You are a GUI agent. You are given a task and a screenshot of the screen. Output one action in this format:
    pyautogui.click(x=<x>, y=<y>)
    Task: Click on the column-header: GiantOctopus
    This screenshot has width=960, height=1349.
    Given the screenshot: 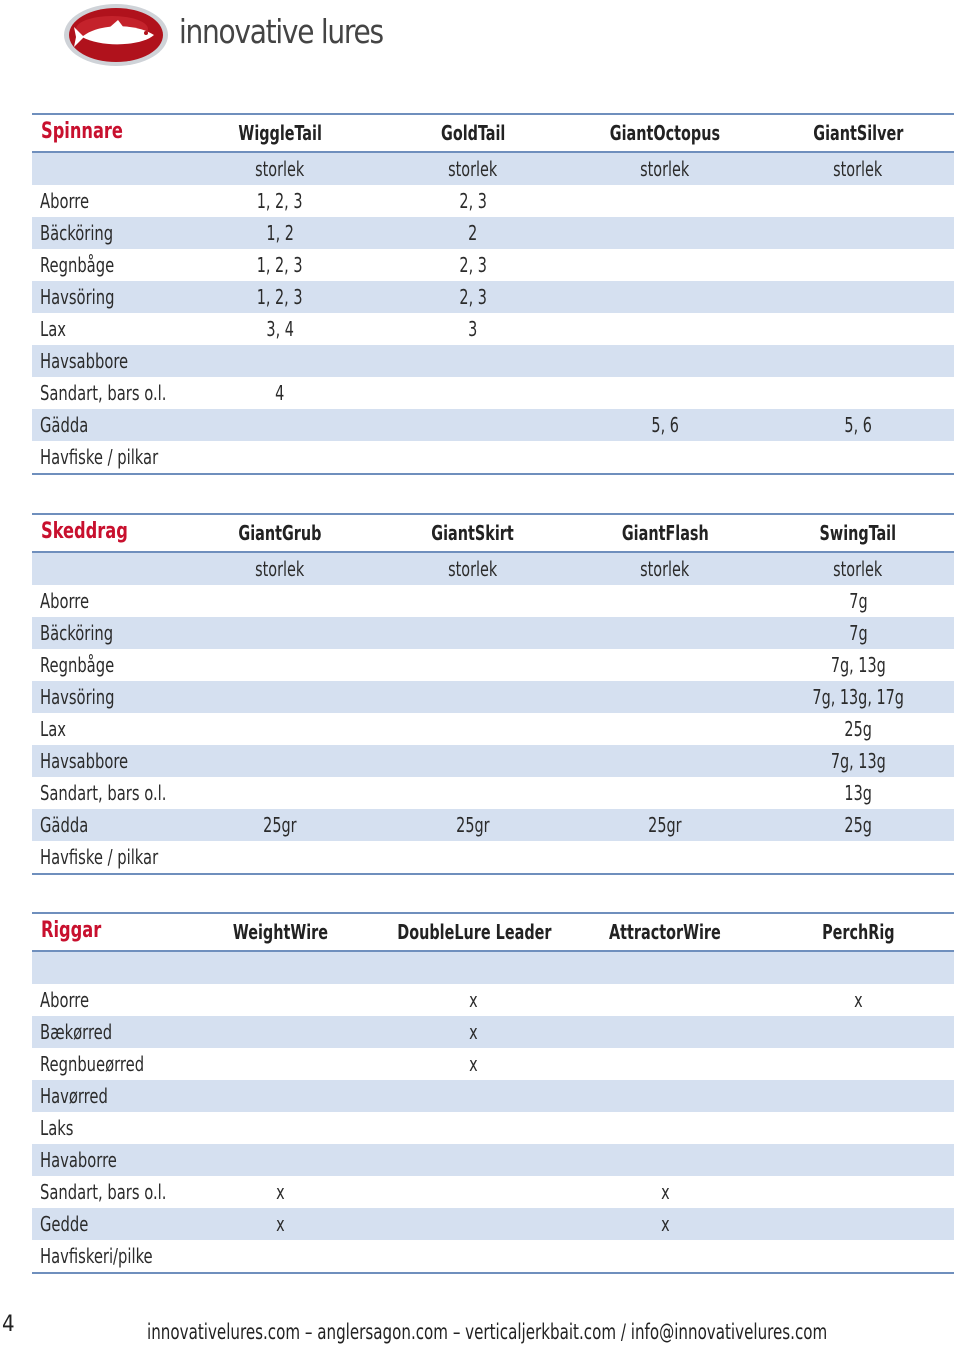 What is the action you would take?
    pyautogui.click(x=665, y=133)
    